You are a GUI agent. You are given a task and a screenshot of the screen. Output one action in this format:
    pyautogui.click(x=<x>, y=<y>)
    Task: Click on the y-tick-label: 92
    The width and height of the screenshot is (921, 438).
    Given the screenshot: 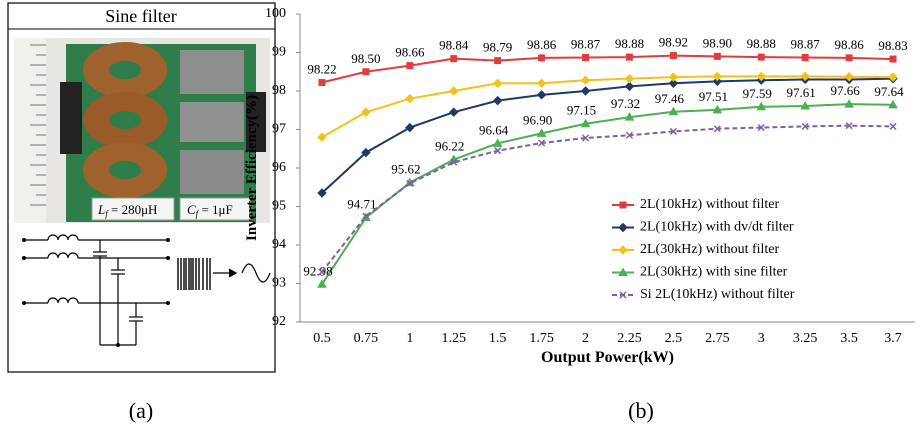 What is the action you would take?
    pyautogui.click(x=279, y=321)
    